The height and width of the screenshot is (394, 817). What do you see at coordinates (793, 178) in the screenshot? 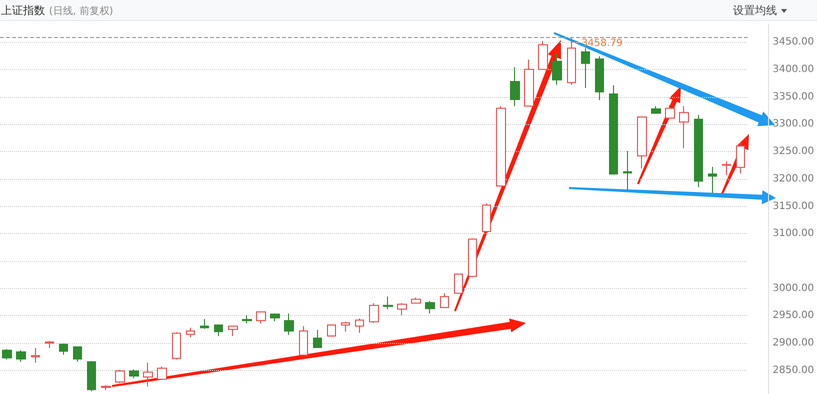
I see `y-tick-label: 3200.00` at bounding box center [793, 178].